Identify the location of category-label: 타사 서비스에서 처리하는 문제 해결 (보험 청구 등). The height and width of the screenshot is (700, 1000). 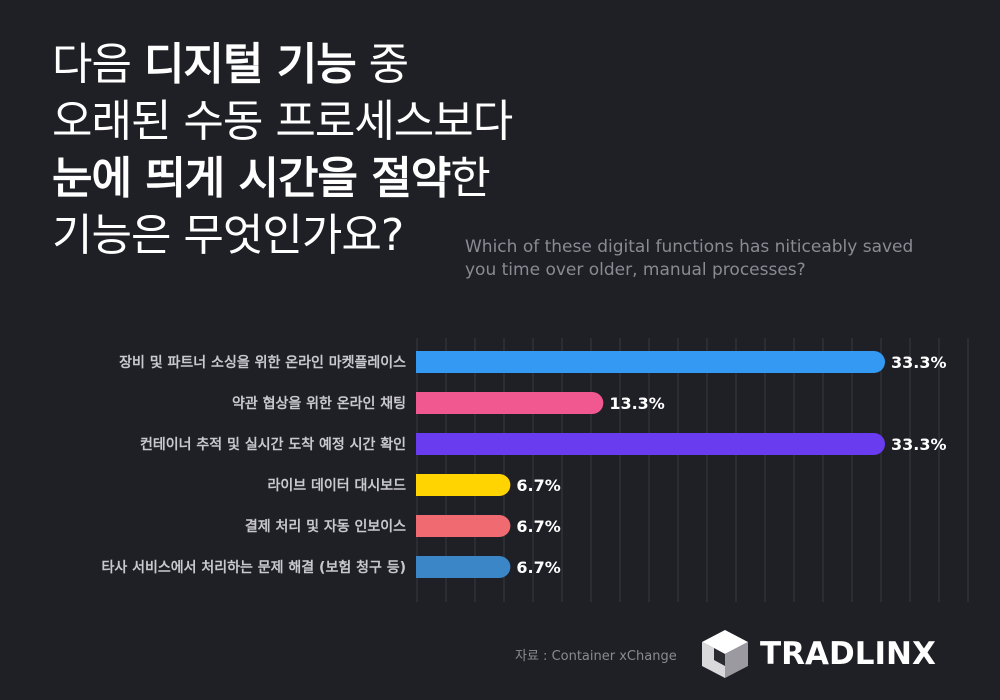
(253, 567).